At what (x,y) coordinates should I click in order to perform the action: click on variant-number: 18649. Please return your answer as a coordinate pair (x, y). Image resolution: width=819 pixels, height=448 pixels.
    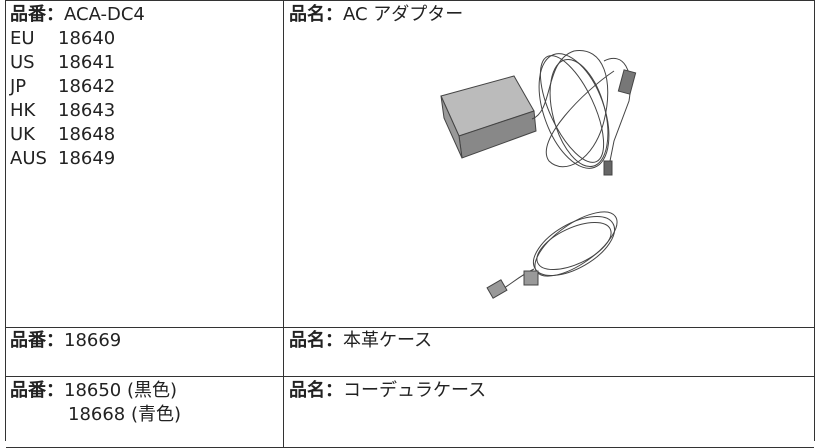
    Looking at the image, I should click on (87, 158).